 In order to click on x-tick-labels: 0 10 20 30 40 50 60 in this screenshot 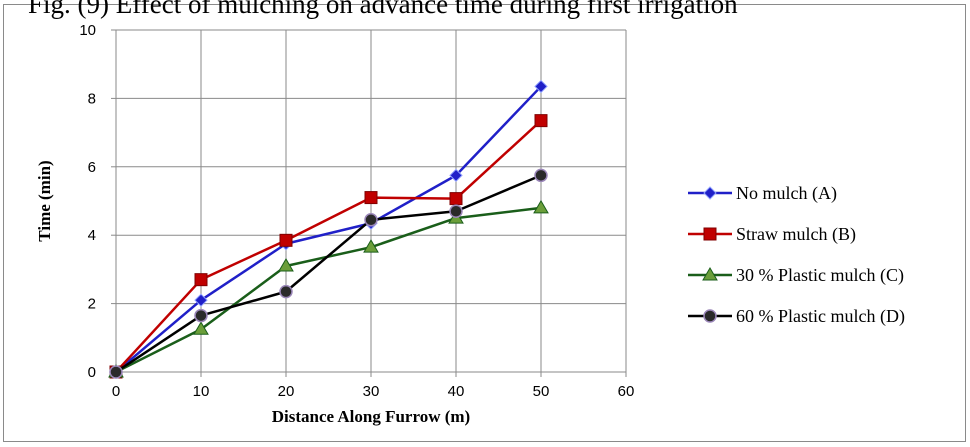, I will do `click(373, 391)`.